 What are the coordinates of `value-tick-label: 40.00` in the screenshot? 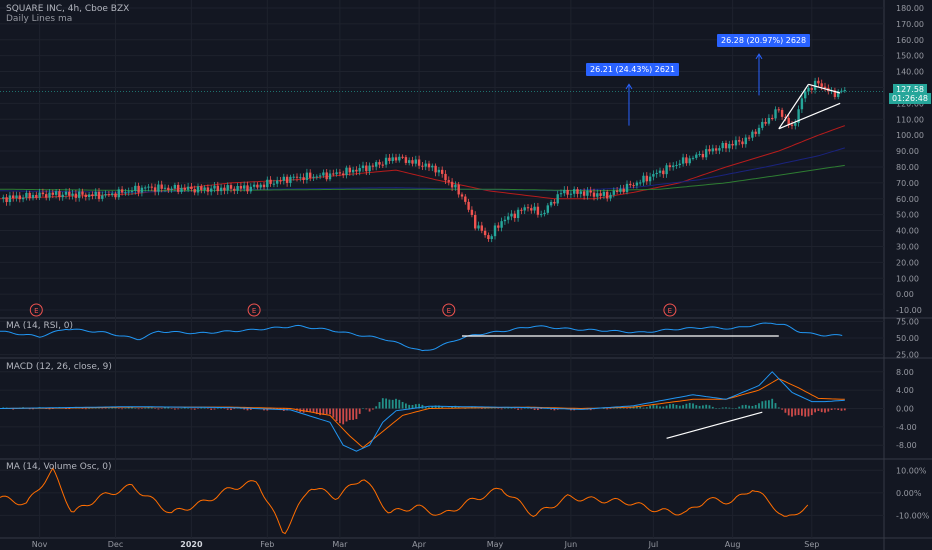 It's located at (907, 231).